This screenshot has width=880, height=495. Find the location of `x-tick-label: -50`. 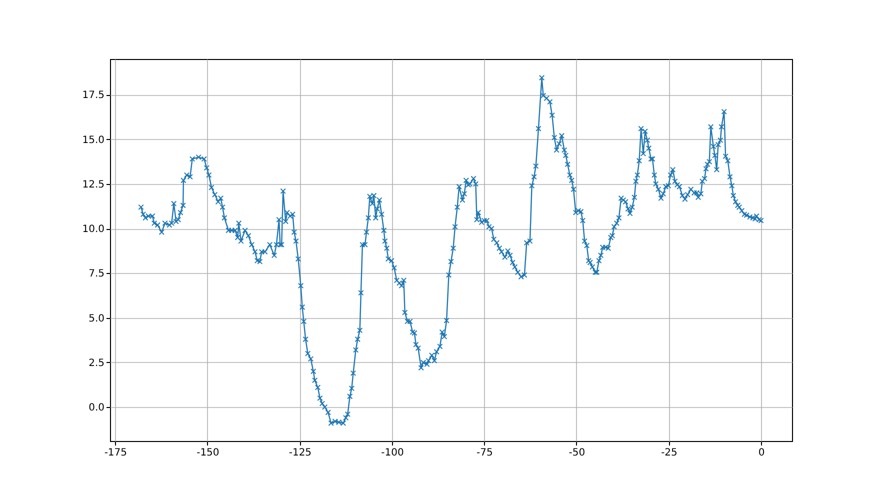

x-tick-label: -50 is located at coordinates (577, 453).